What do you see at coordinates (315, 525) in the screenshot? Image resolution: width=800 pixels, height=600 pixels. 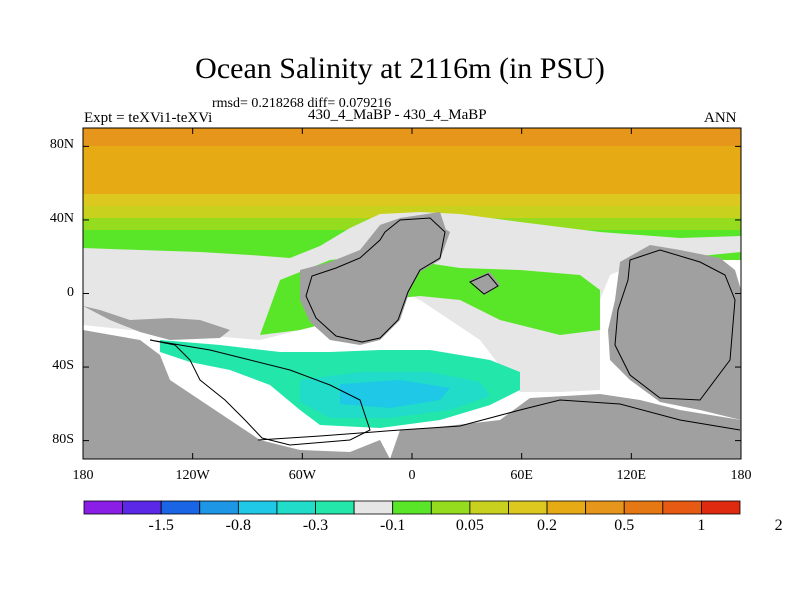 I see `colorbar-label: -0.3` at bounding box center [315, 525].